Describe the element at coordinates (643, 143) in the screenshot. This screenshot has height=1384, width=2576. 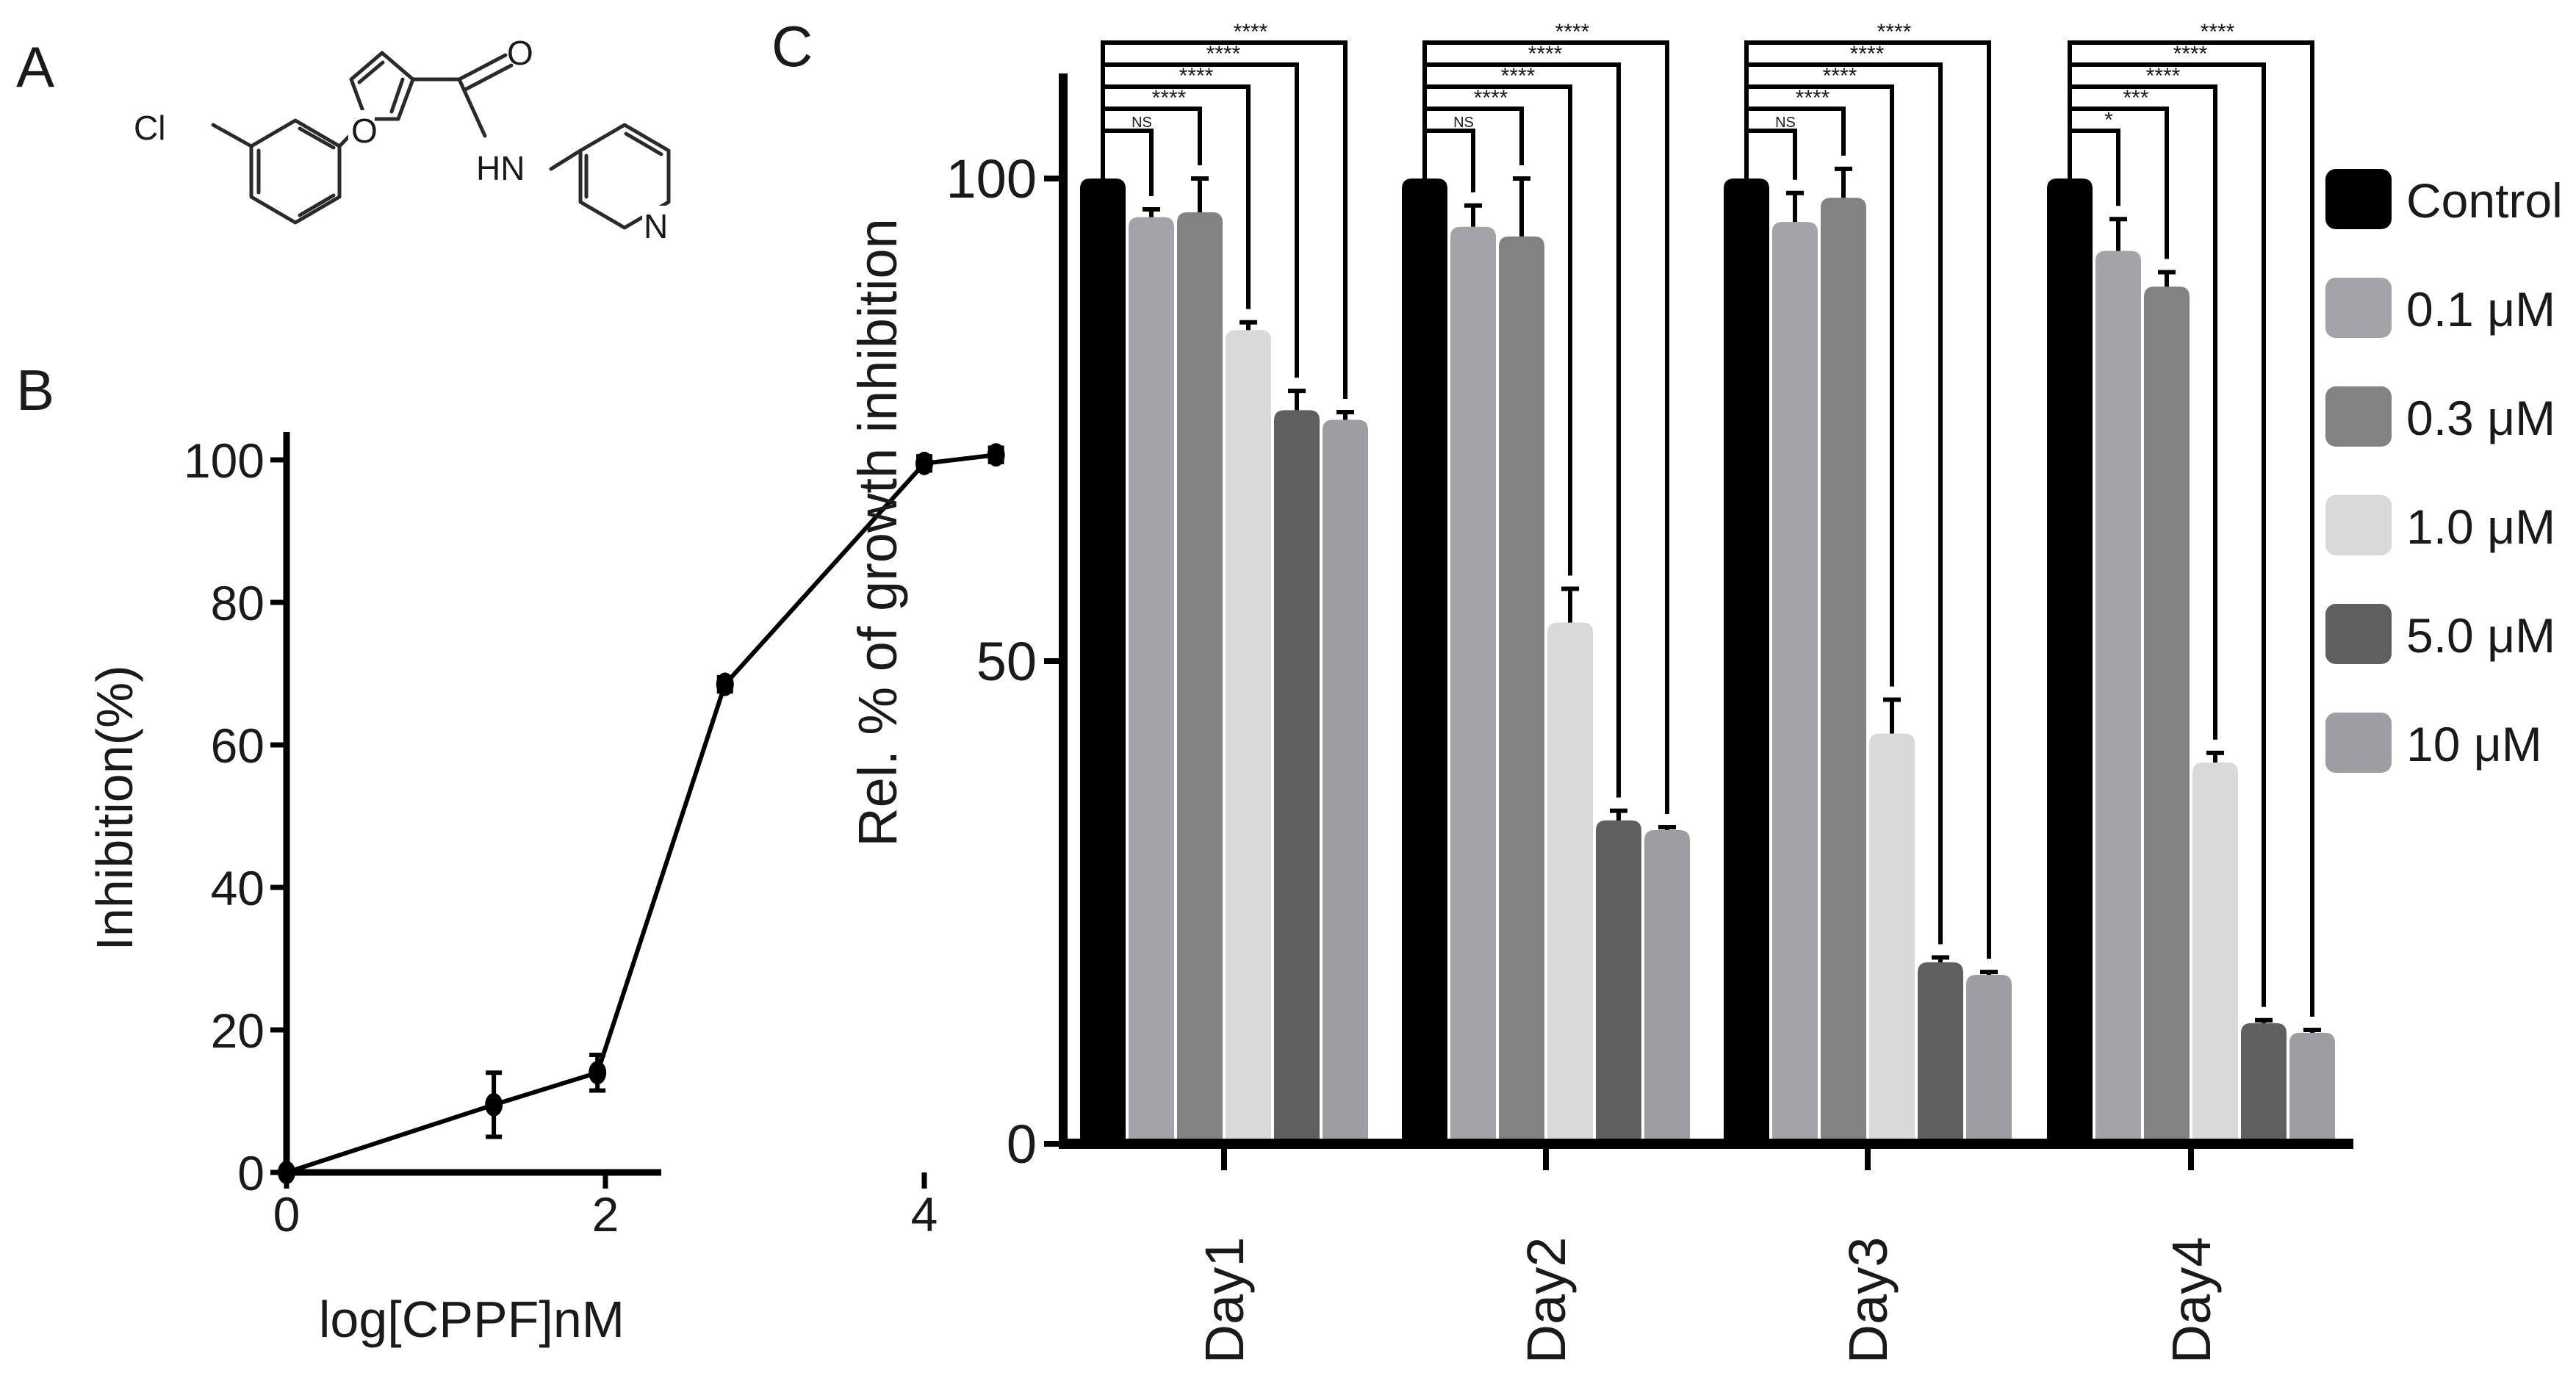
I see `pyridine-double-bond` at that location.